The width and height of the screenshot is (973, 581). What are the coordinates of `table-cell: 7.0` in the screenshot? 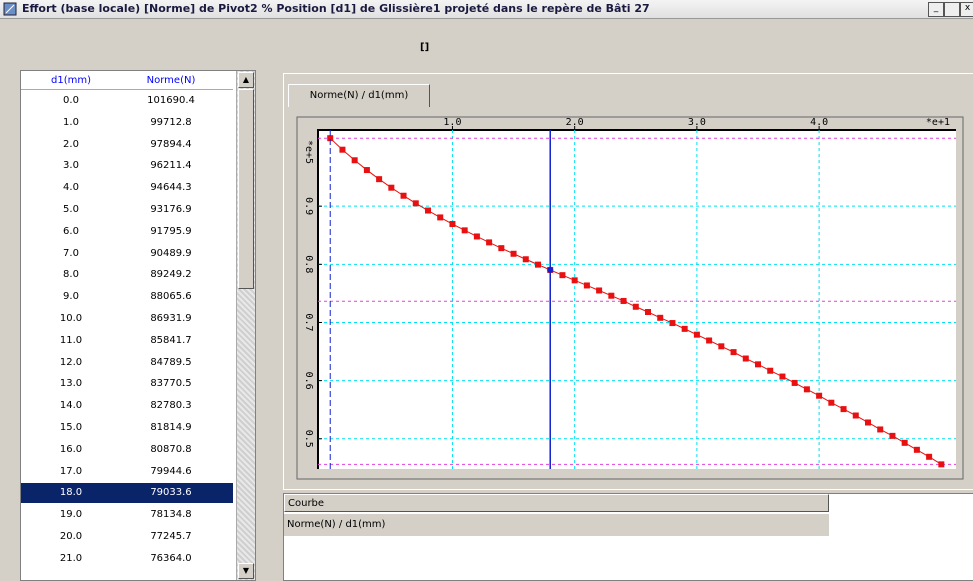 It's located at (71, 253).